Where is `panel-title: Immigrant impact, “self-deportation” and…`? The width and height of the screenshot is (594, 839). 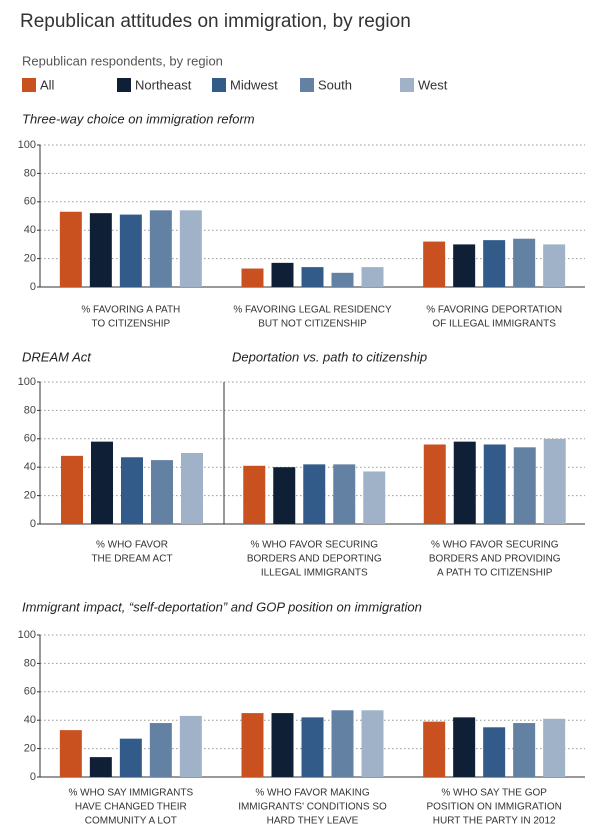
panel-title: Immigrant impact, “self-deportation” and… is located at coordinates (222, 606).